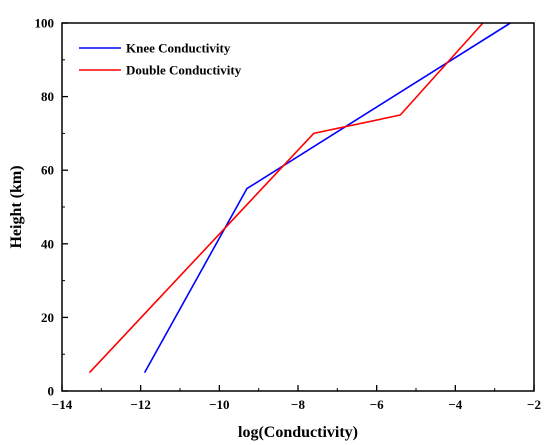 The image size is (550, 445). Describe the element at coordinates (47, 170) in the screenshot. I see `y-tick-label: 60` at that location.